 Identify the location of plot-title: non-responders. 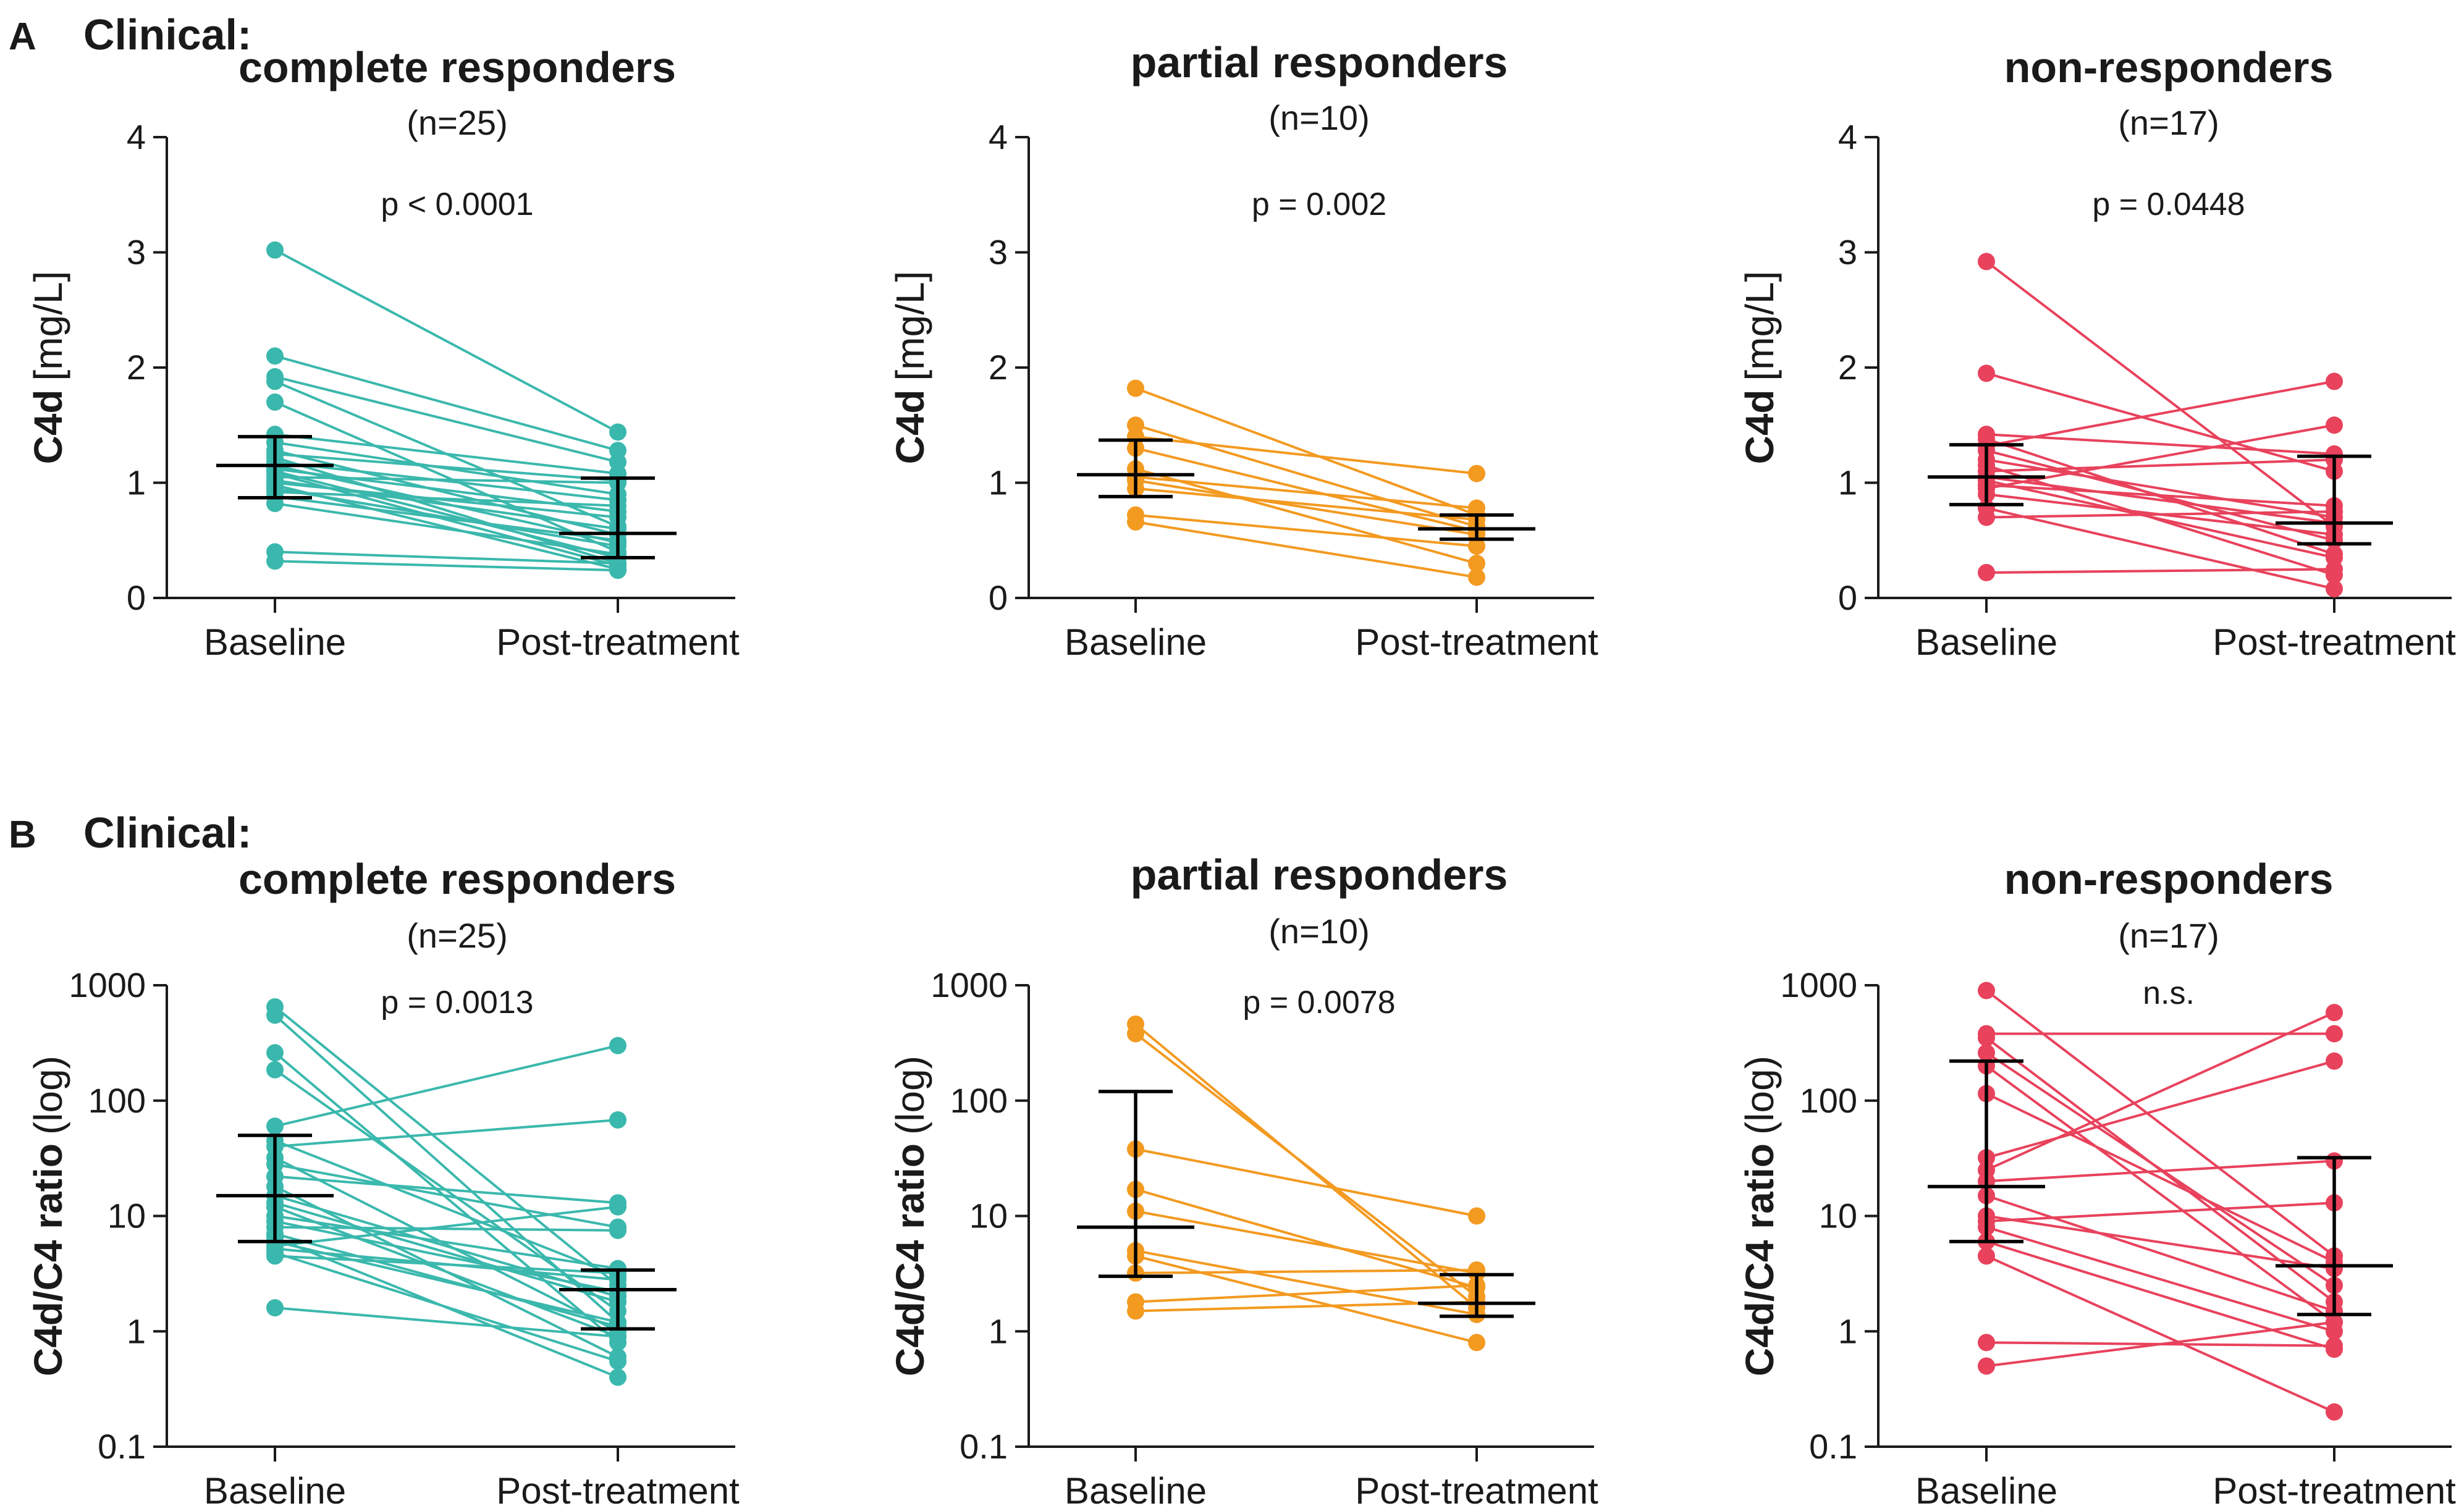
(2169, 67).